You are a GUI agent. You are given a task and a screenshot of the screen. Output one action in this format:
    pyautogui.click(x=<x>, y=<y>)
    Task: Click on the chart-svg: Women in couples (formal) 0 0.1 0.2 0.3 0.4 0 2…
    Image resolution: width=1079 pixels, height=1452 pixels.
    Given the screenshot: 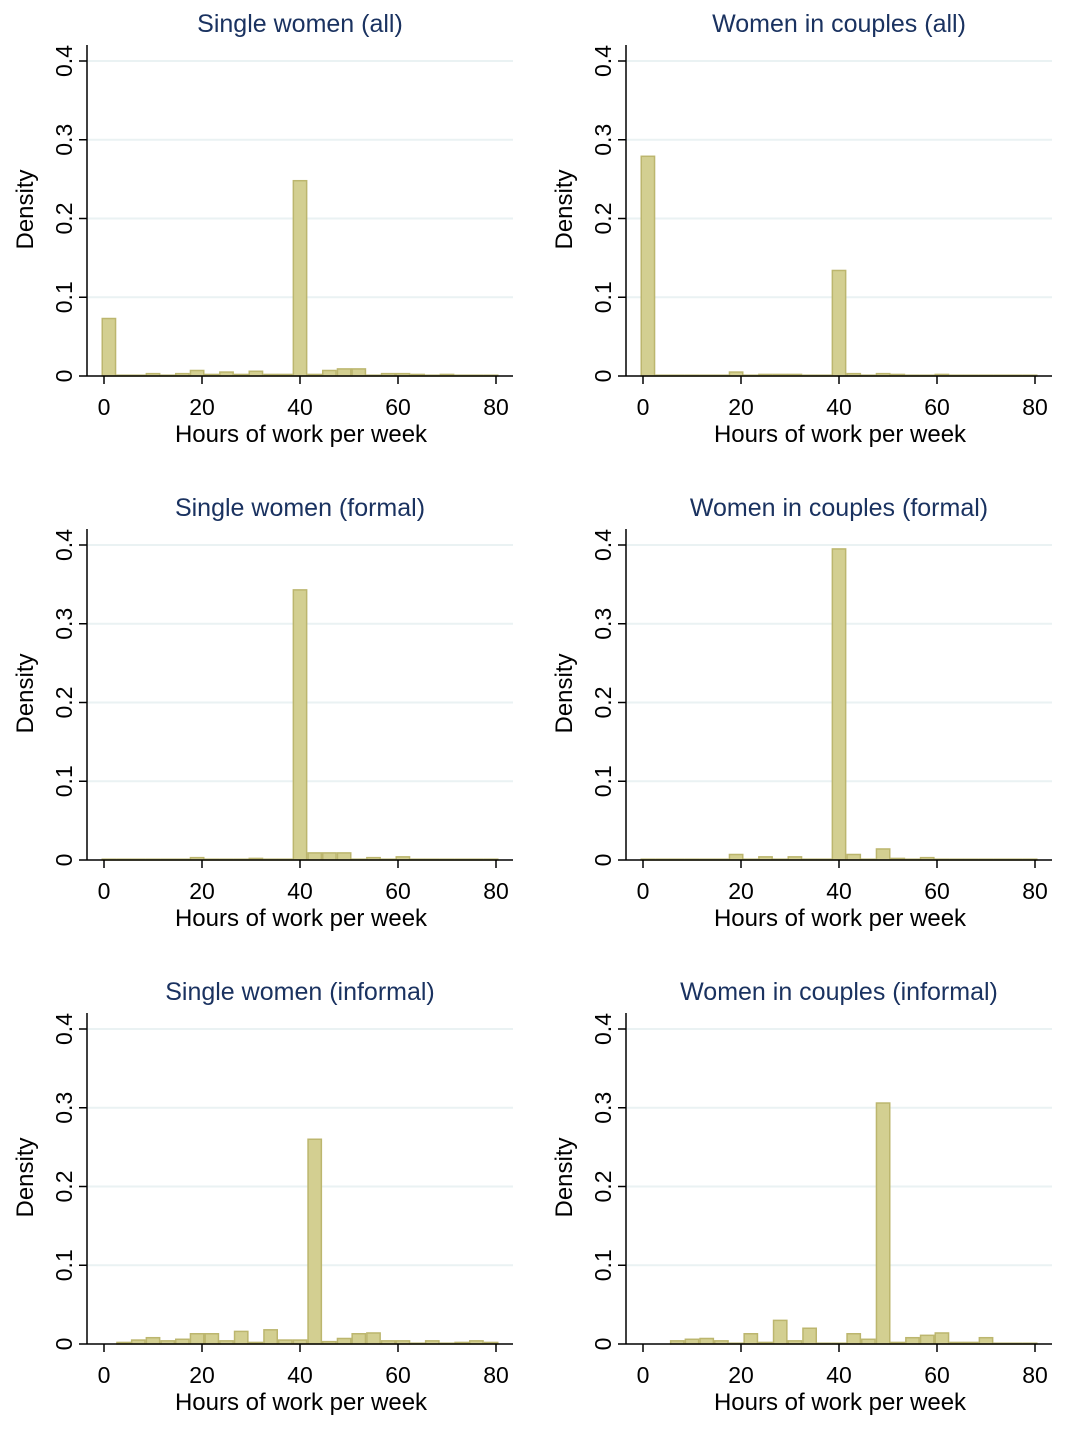 What is the action you would take?
    pyautogui.click(x=801, y=713)
    